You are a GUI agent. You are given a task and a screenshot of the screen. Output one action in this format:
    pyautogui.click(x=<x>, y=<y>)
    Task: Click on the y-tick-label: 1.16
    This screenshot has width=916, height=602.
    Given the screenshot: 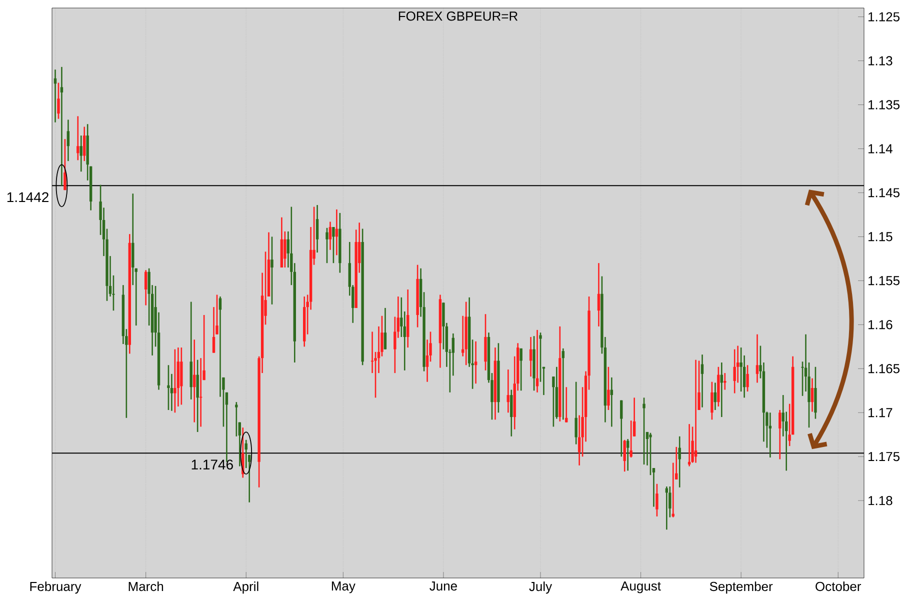 What is the action you would take?
    pyautogui.click(x=880, y=325)
    